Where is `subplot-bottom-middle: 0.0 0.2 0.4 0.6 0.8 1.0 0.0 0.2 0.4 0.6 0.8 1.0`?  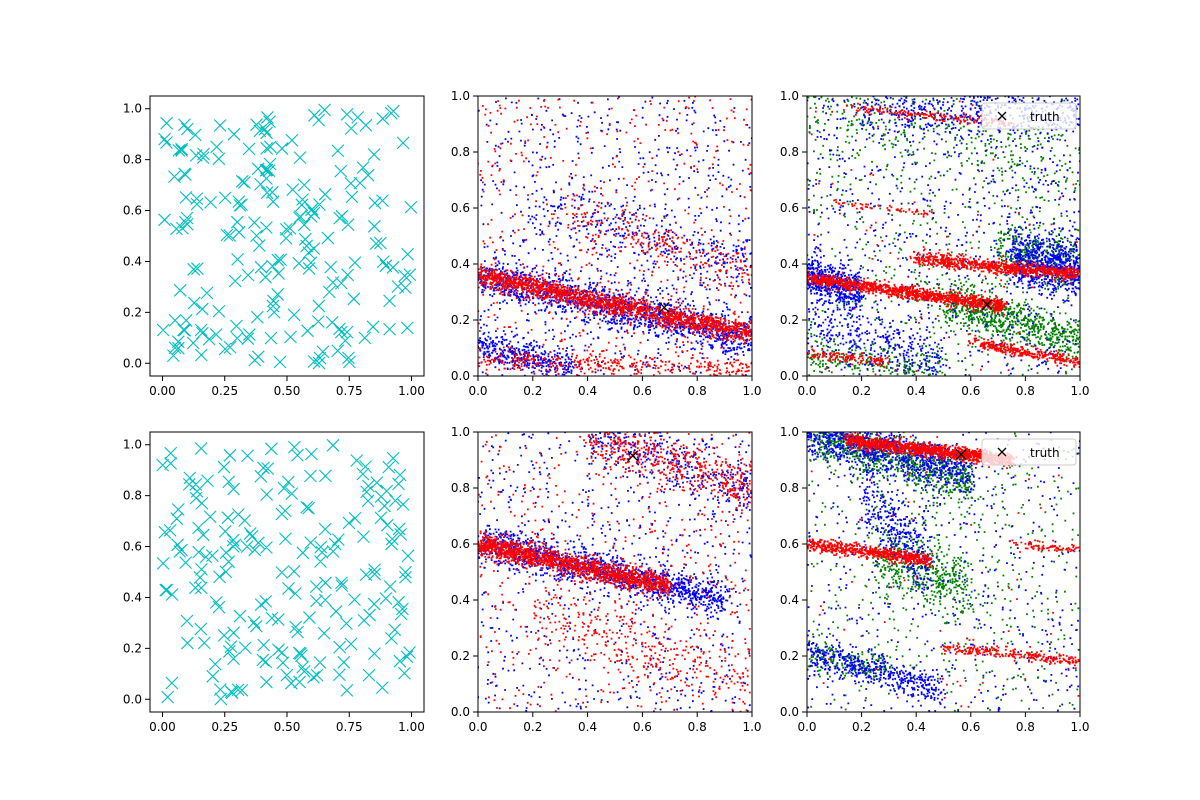
subplot-bottom-middle: 0.0 0.2 0.4 0.6 0.8 1.0 0.0 0.2 0.4 0.6 0.8 1.0 is located at coordinates (606, 579).